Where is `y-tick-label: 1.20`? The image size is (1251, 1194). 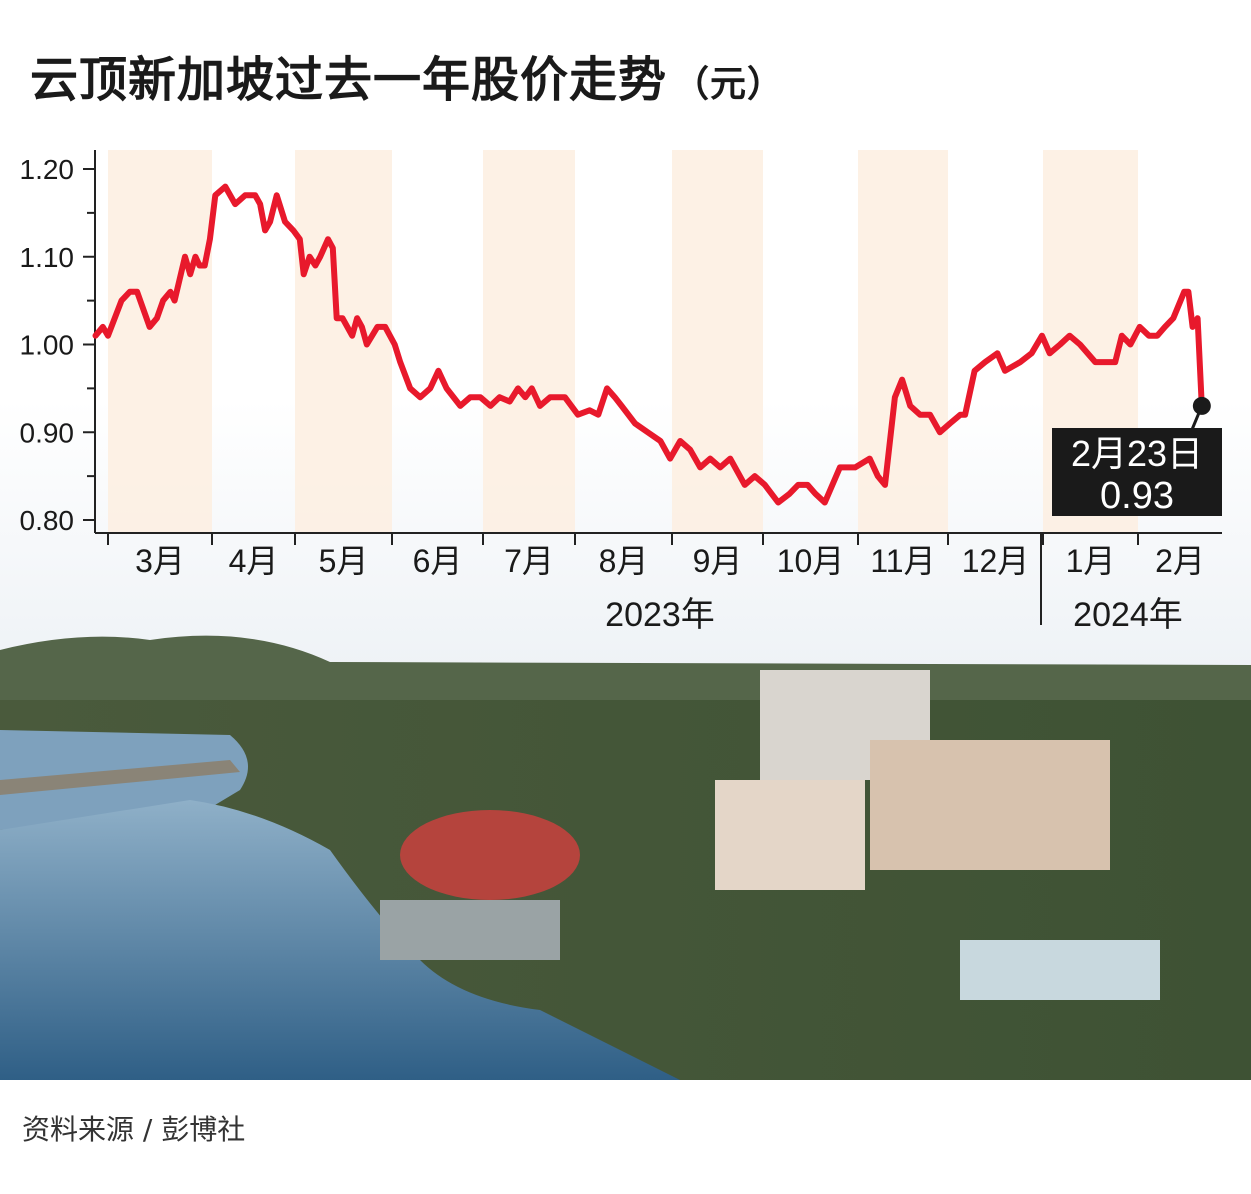 y-tick-label: 1.20 is located at coordinates (47, 169).